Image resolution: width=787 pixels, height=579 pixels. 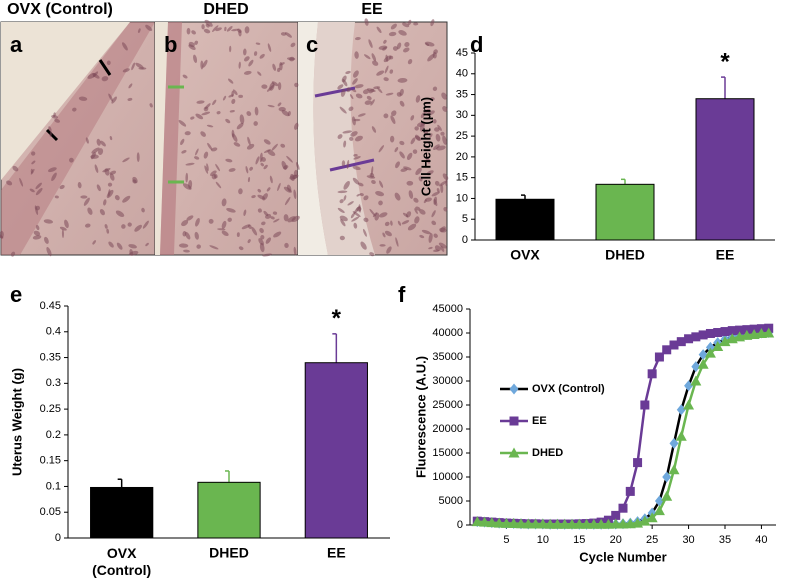 What do you see at coordinates (616, 540) in the screenshot?
I see `x-tick-label: 20` at bounding box center [616, 540].